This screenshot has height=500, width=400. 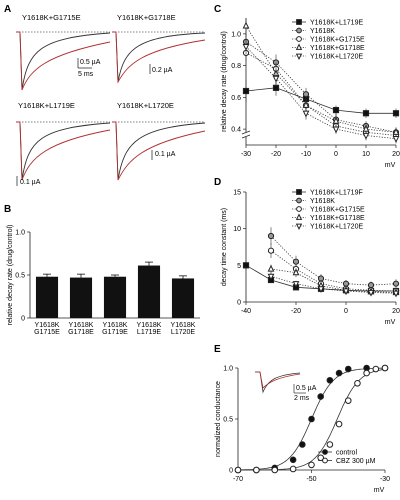 I want to click on y-axis-label: decay time constant (ms), so click(x=224, y=247).